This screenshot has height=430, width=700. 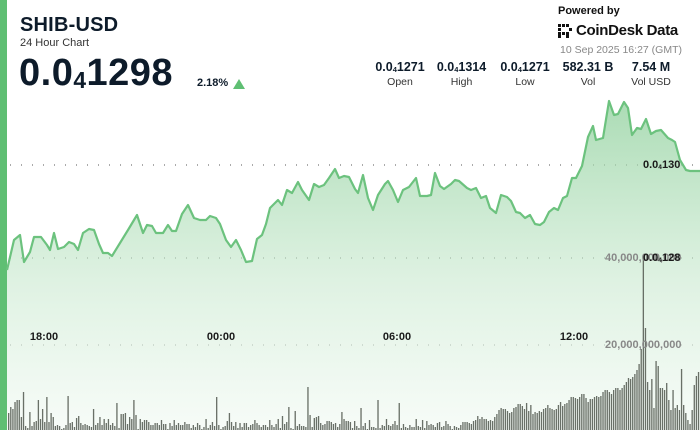 What do you see at coordinates (400, 74) in the screenshot?
I see `stat-open: 0.041271 Open` at bounding box center [400, 74].